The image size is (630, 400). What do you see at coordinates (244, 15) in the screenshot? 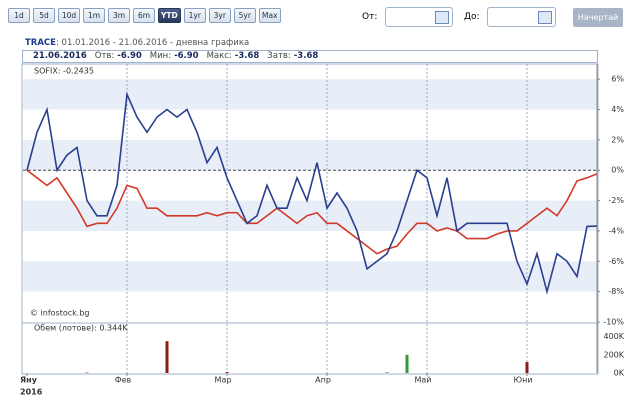
I see `period-button: 5yr` at bounding box center [244, 15].